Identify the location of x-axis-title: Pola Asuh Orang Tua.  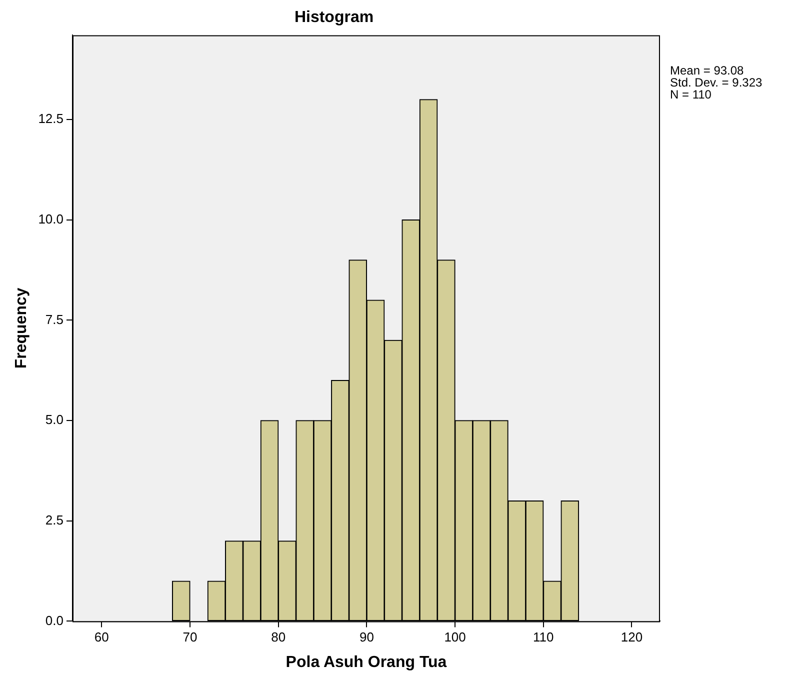
(366, 662).